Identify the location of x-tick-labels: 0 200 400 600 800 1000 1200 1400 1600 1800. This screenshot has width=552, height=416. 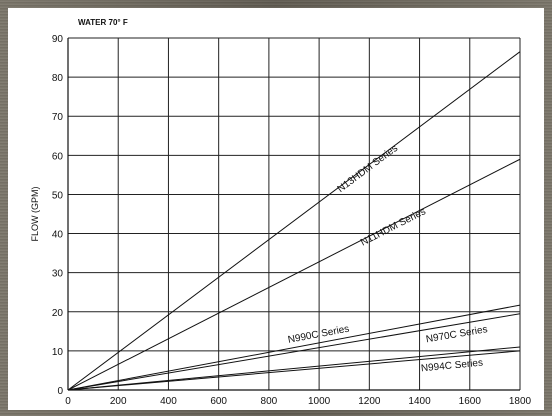
(298, 401).